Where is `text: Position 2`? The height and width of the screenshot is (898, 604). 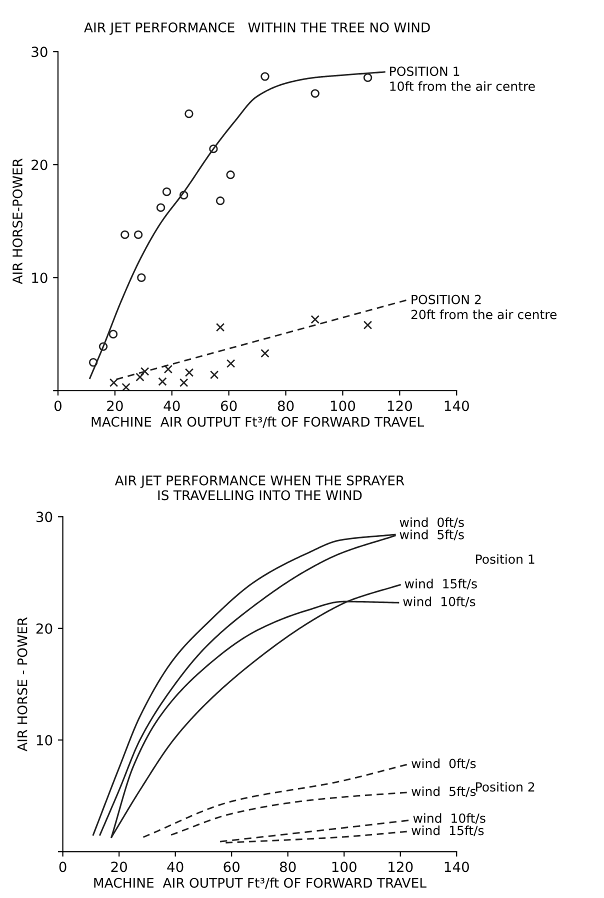
text: Position 2 is located at coordinates (505, 787).